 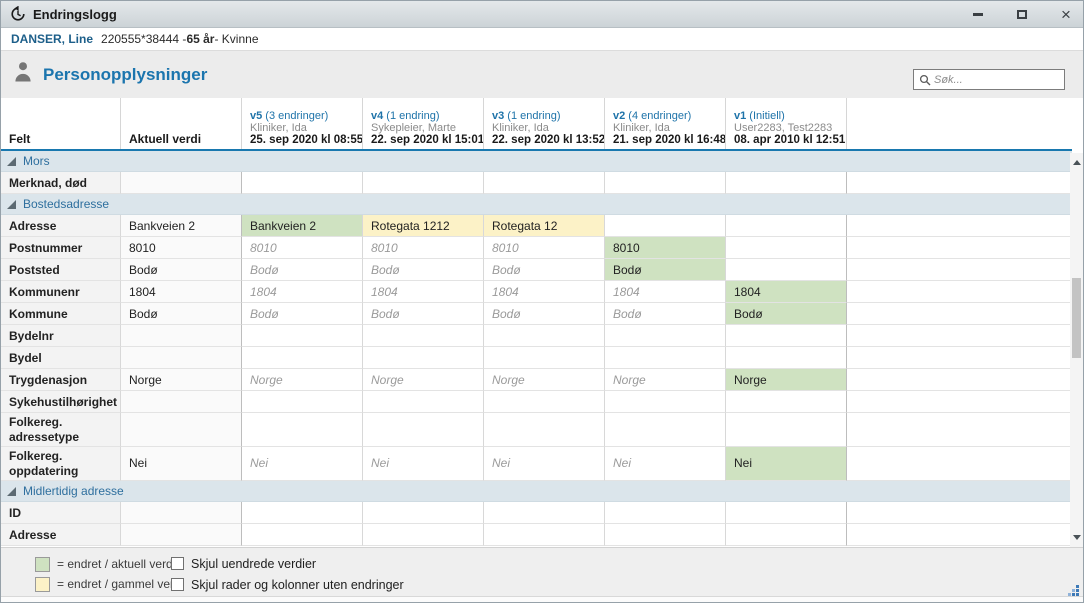 What do you see at coordinates (61, 464) in the screenshot?
I see `field-name-cell: Folkereg. oppdatering` at bounding box center [61, 464].